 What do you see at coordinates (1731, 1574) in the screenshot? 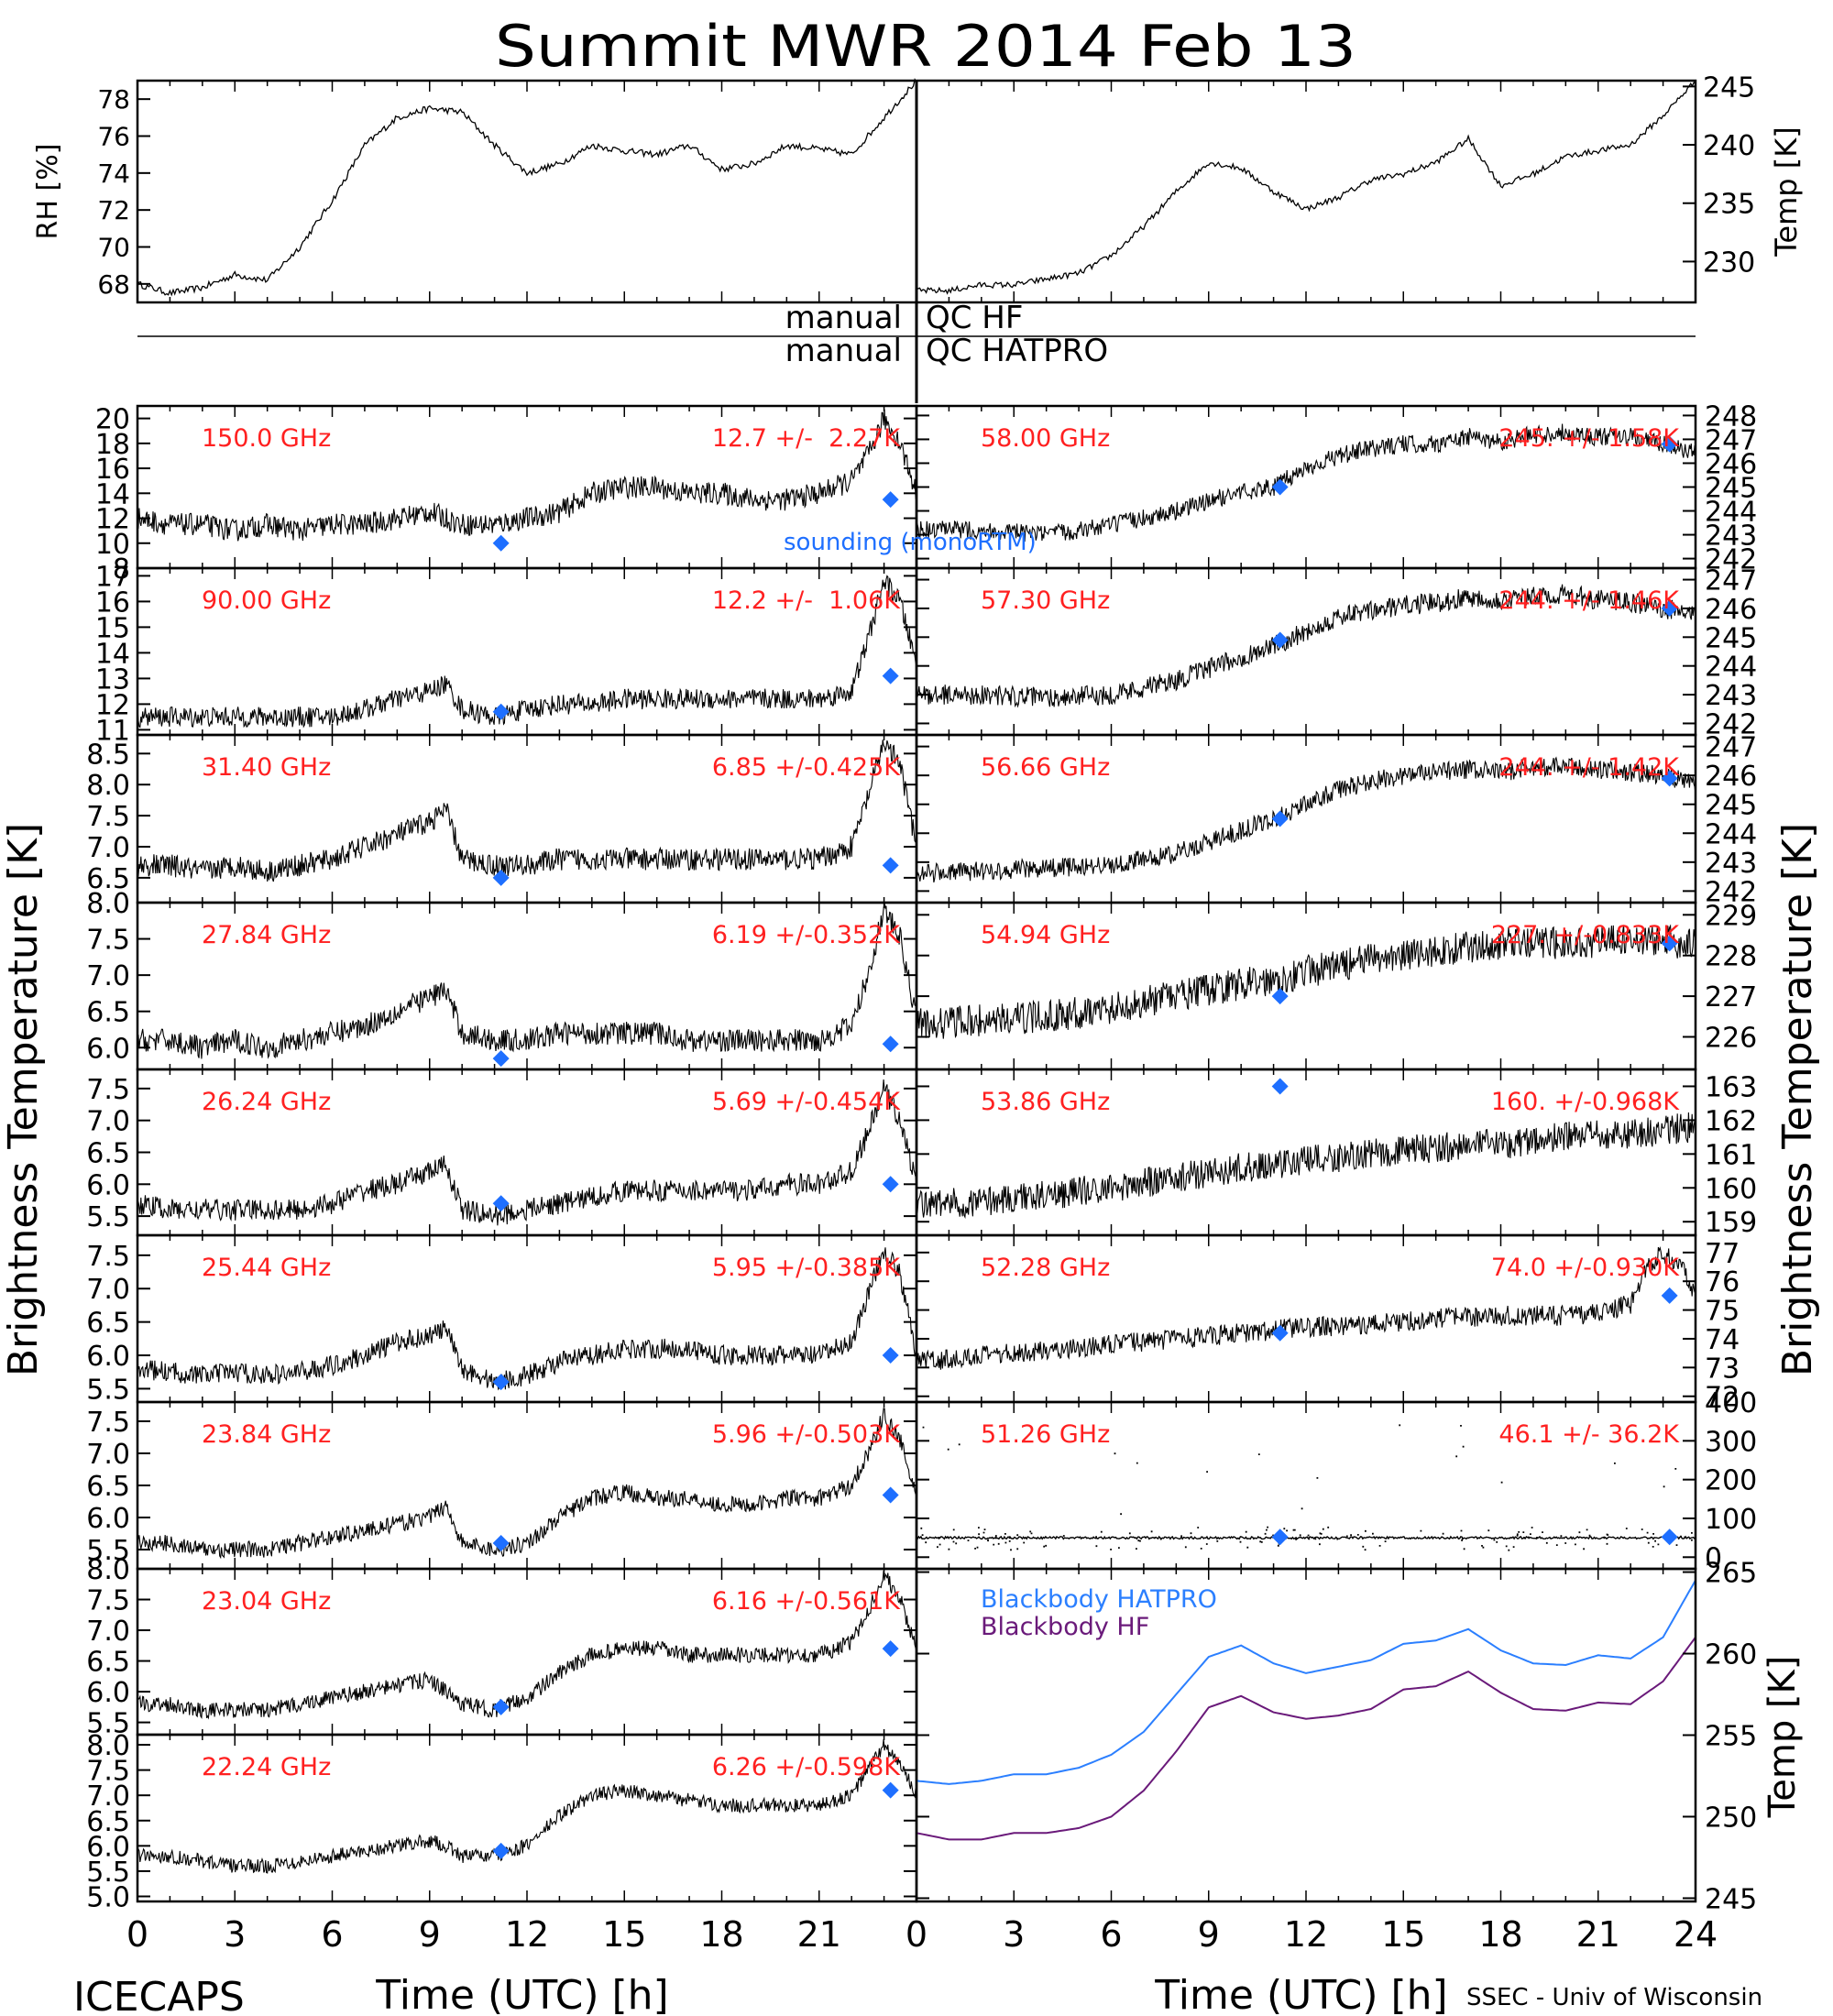
I see `bb-y-tick-label: 265` at bounding box center [1731, 1574].